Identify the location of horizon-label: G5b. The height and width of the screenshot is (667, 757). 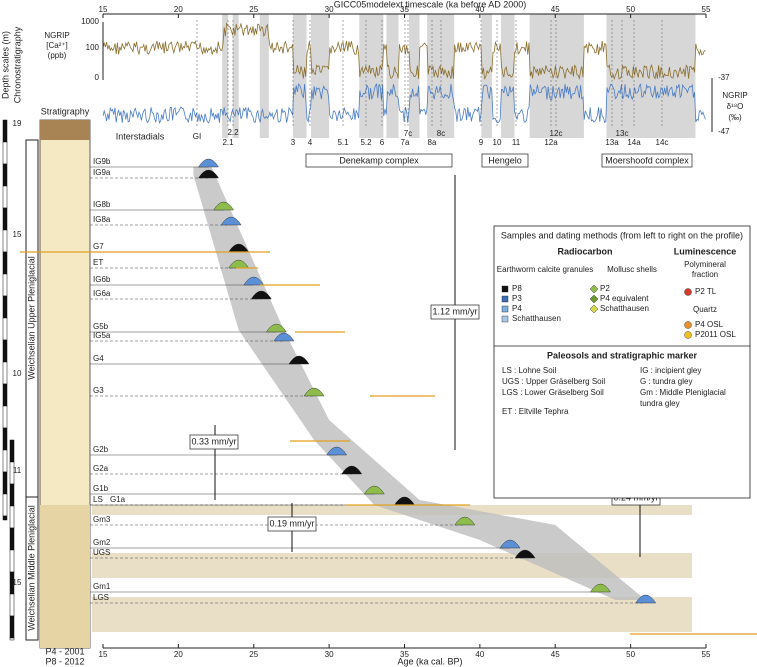
(101, 326).